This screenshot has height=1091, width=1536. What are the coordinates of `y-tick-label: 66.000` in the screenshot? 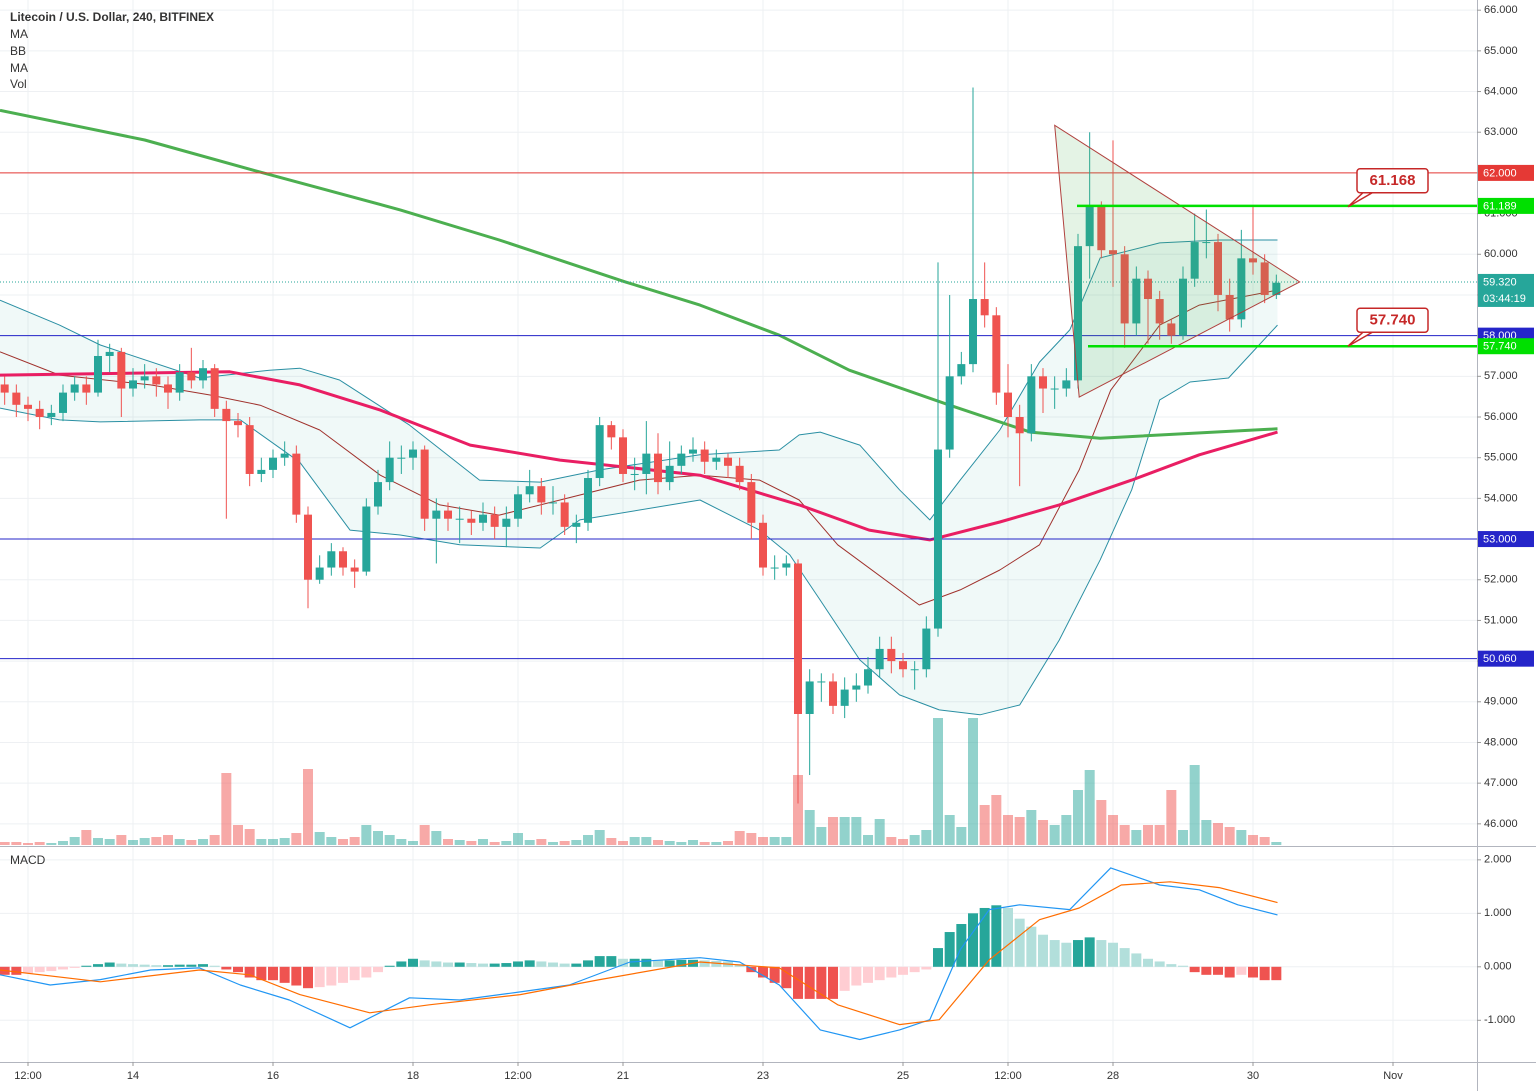 It's located at (1501, 10).